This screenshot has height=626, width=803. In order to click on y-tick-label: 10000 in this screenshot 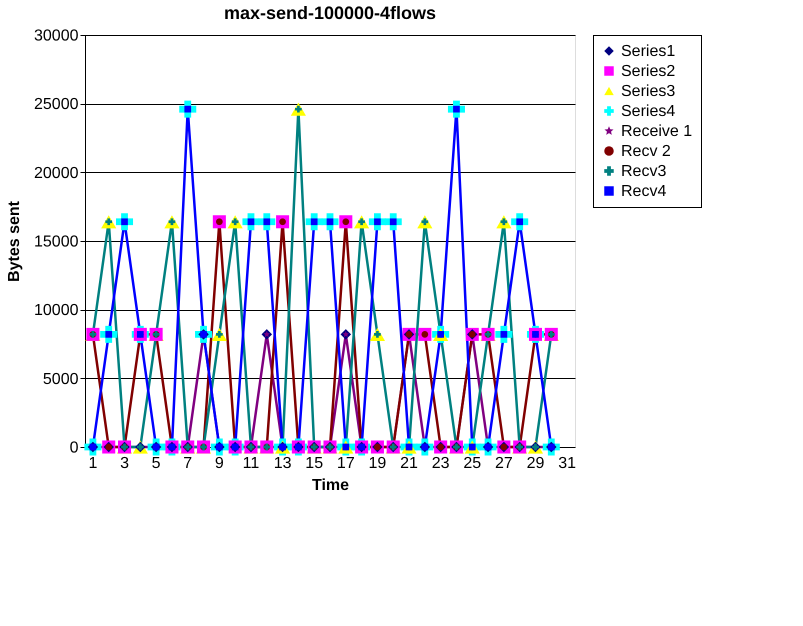, I will do `click(56, 311)`.